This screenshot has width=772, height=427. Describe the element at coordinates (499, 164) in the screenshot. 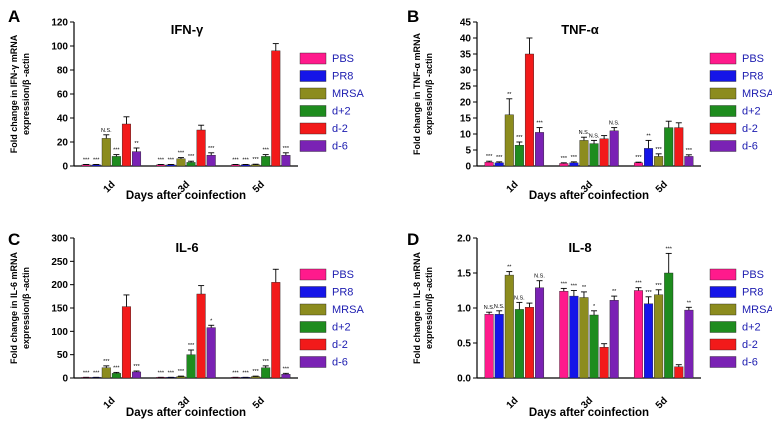

I see `bar-pr8-1d` at that location.